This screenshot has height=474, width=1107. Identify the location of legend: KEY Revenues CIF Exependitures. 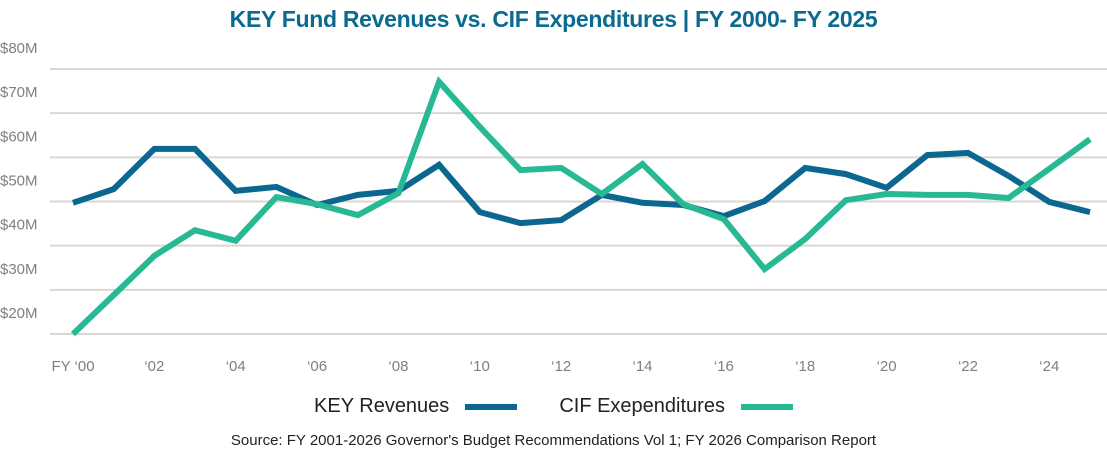
(553, 406).